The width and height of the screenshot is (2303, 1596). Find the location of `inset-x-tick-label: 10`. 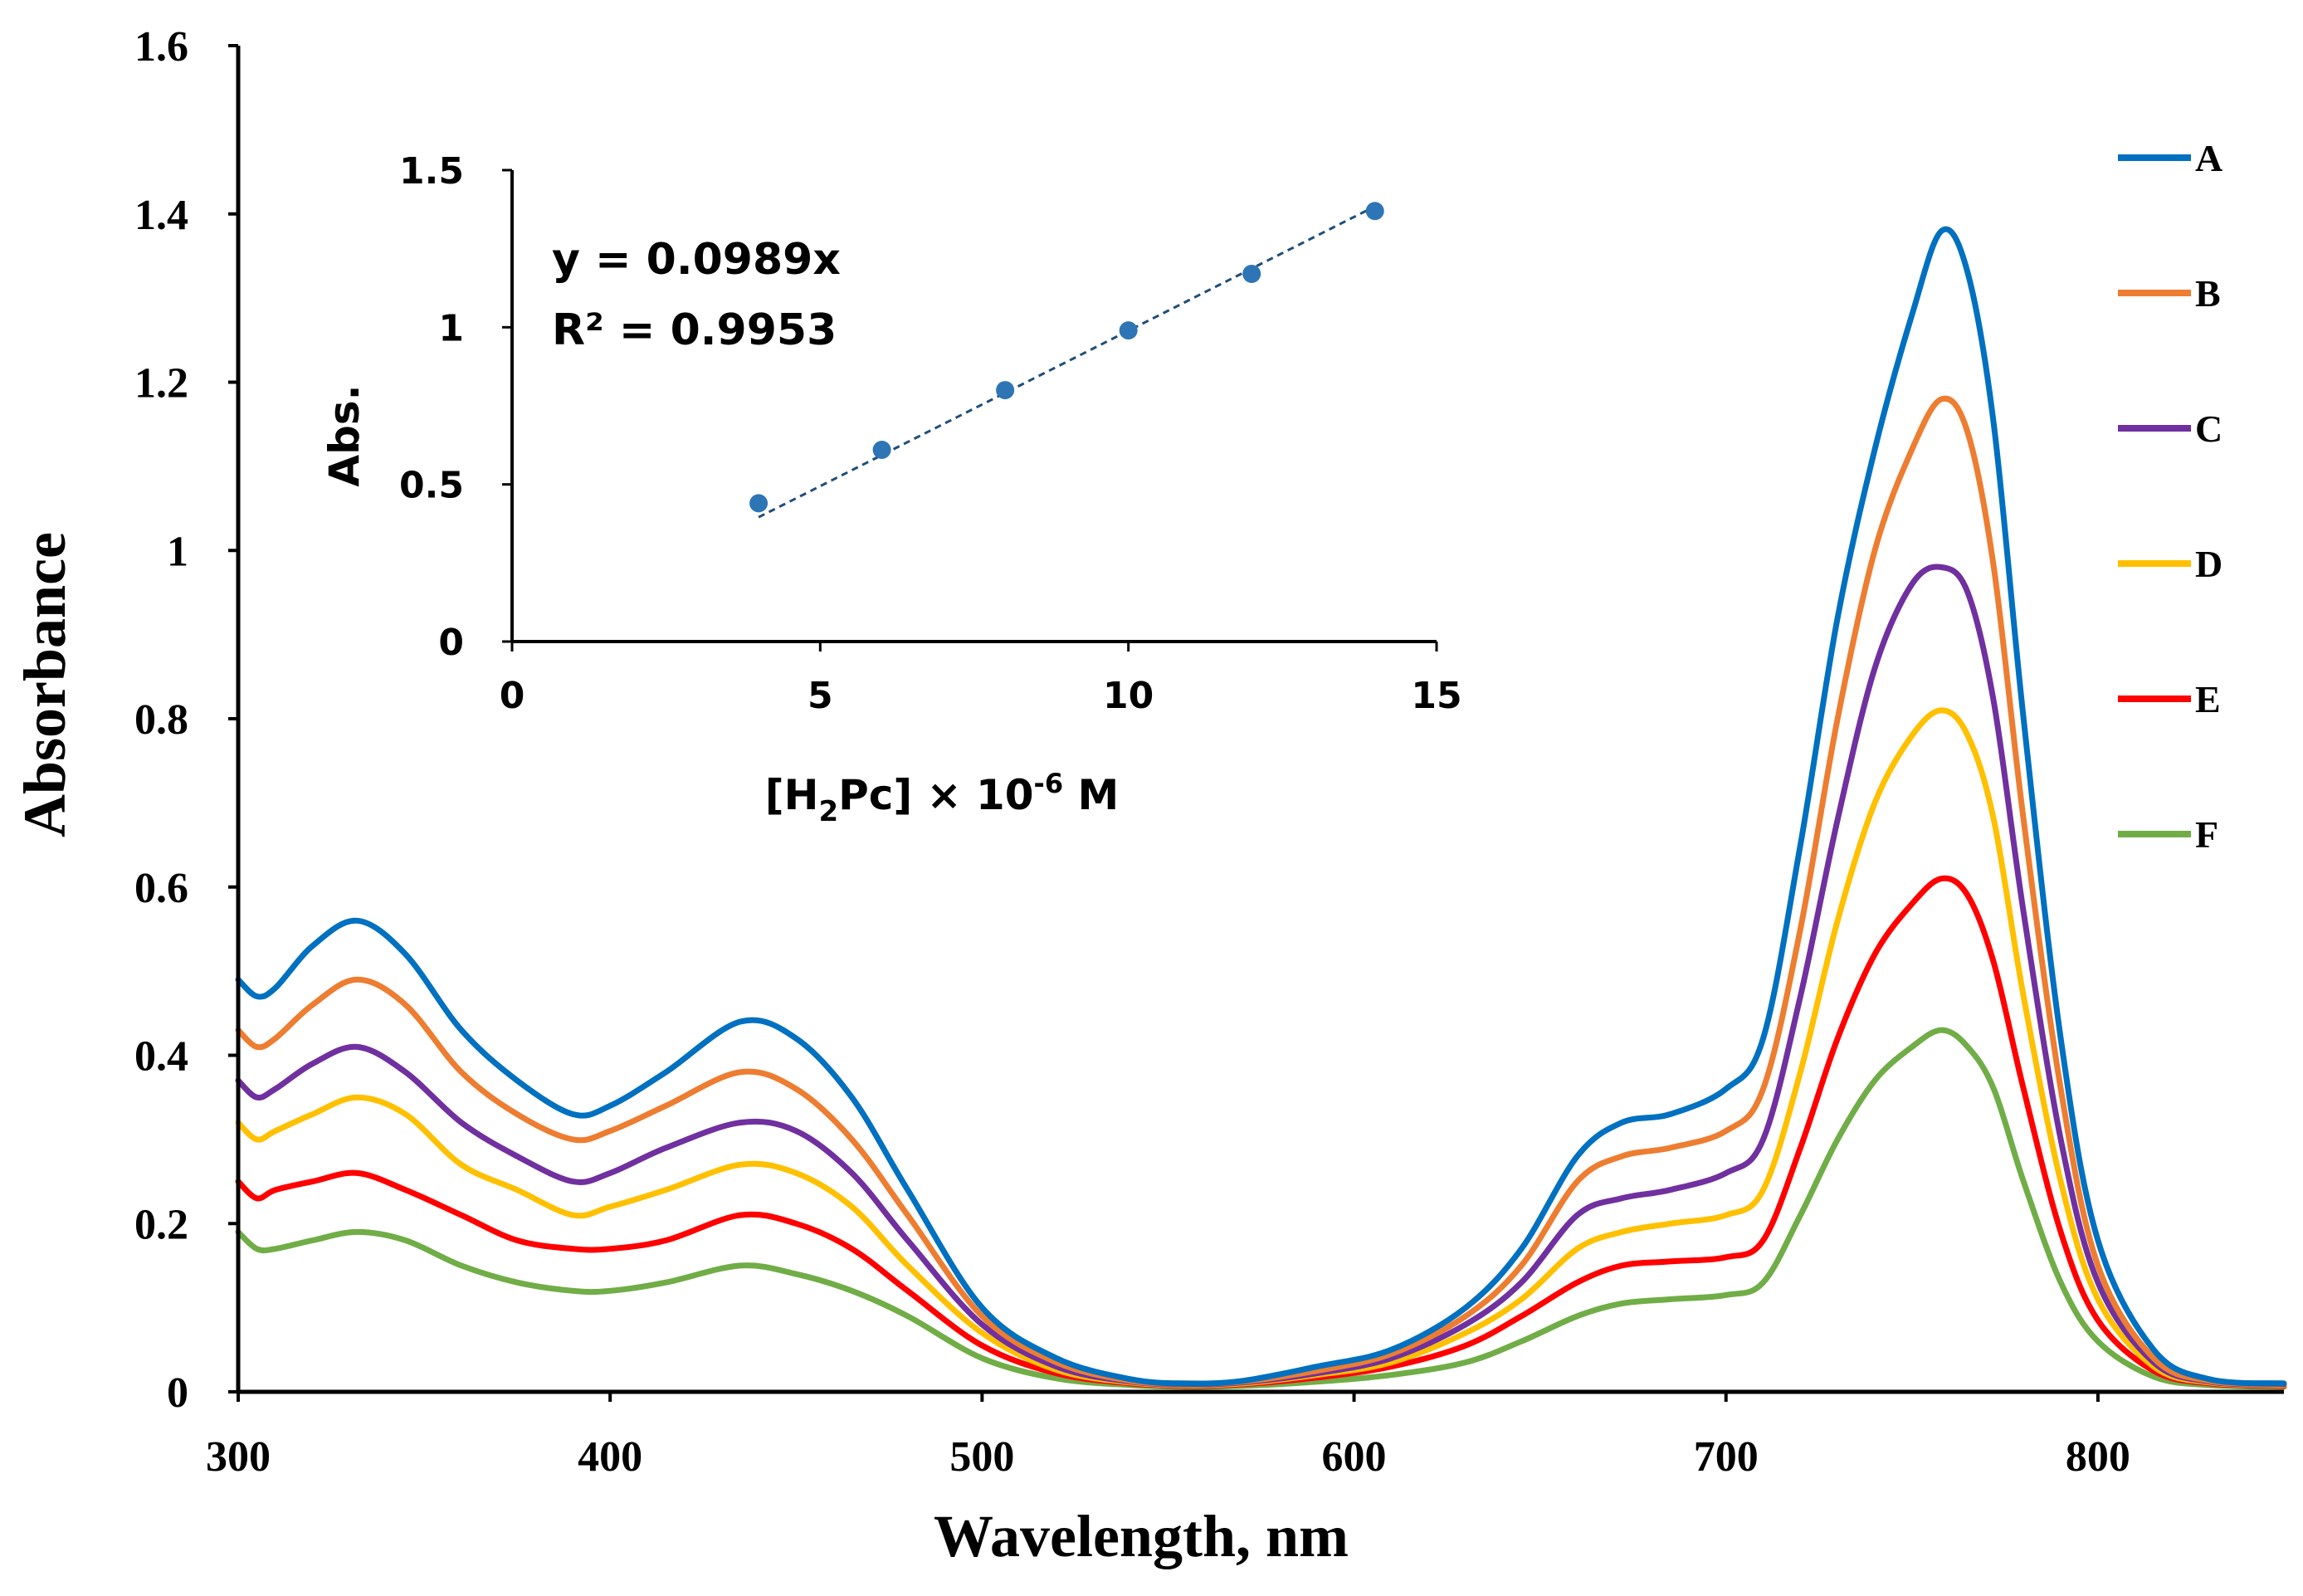

inset-x-tick-label: 10 is located at coordinates (1128, 696).